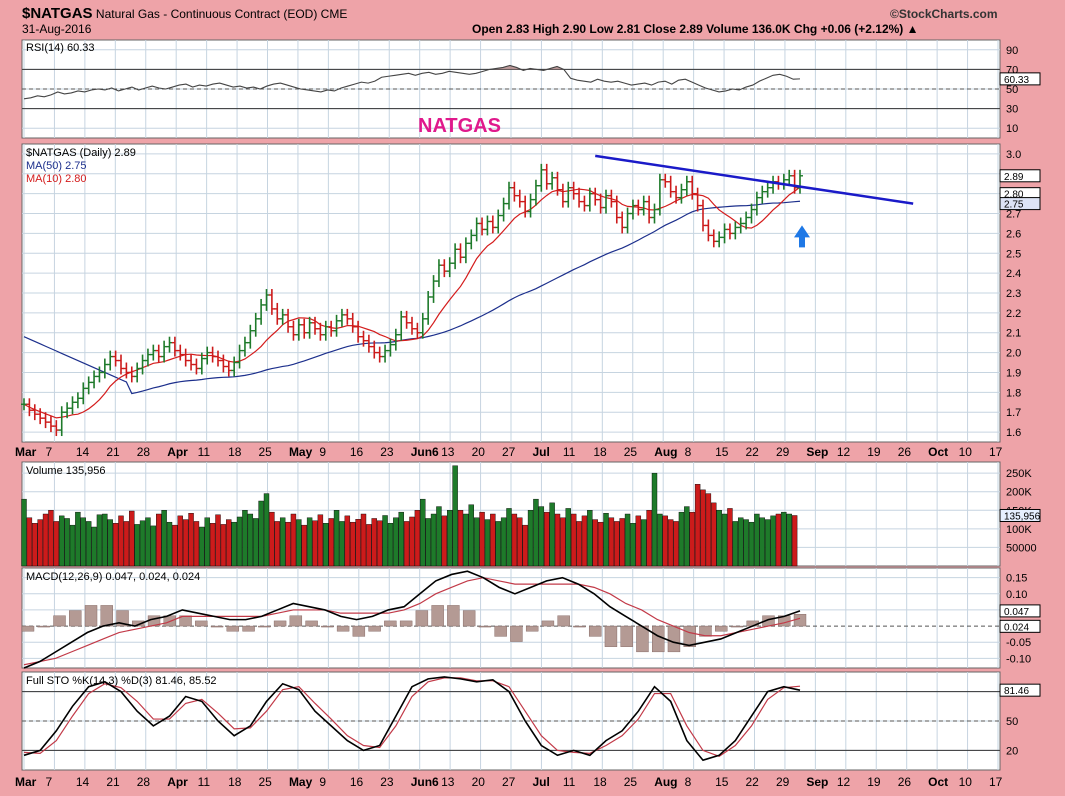 Image resolution: width=1065 pixels, height=796 pixels. What do you see at coordinates (1018, 659) in the screenshot?
I see `macd-tick-label: -0.10` at bounding box center [1018, 659].